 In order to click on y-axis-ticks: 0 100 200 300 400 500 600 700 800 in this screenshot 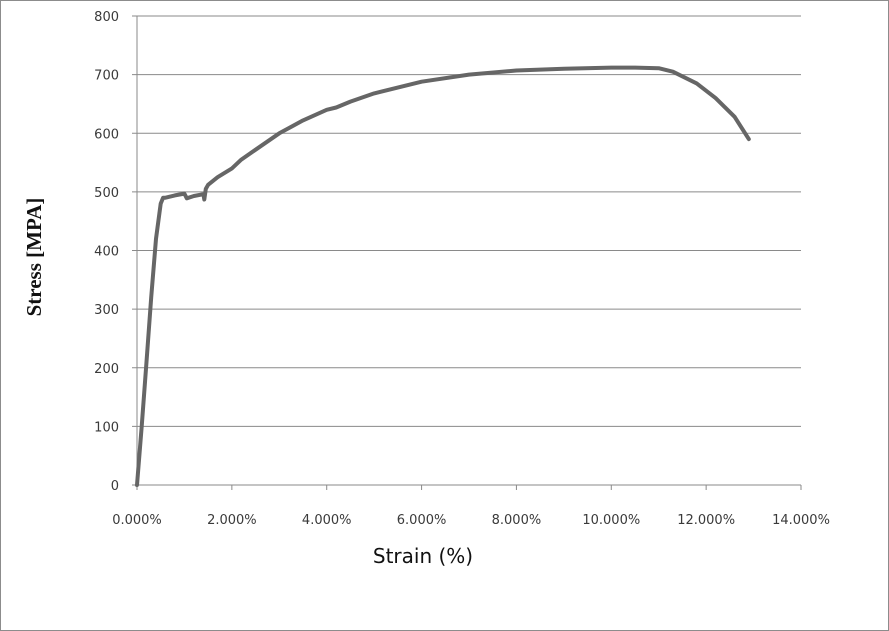, I will do `click(115, 252)`.